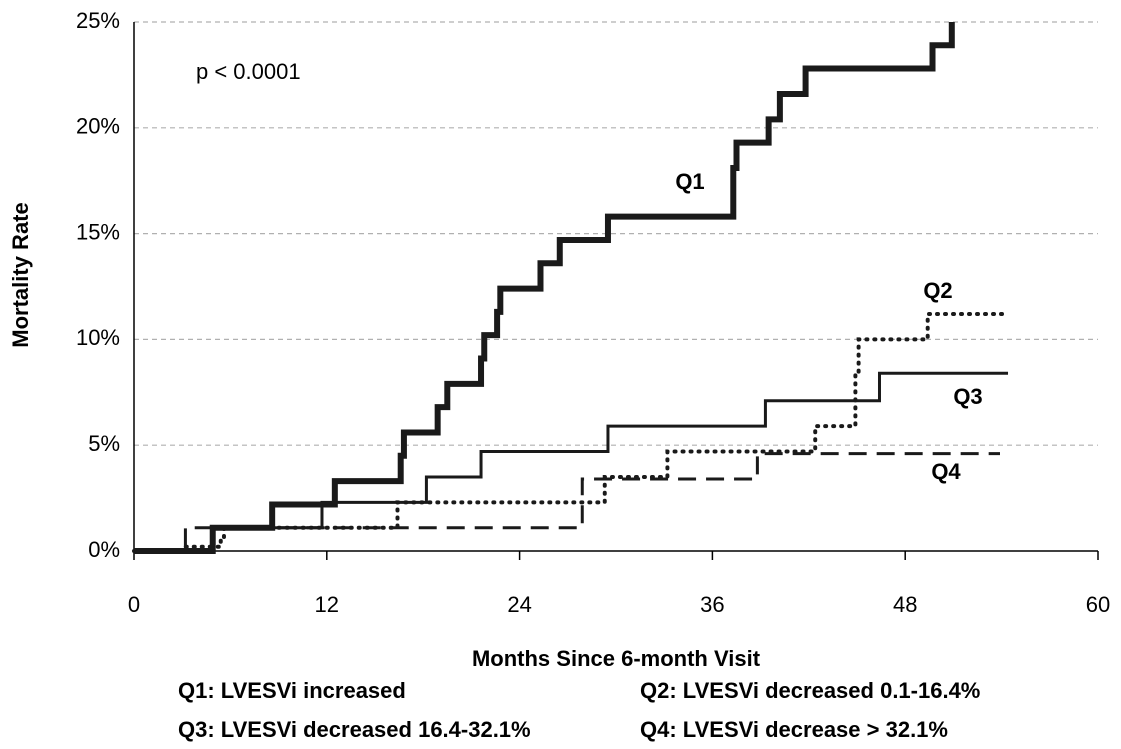 This screenshot has height=749, width=1121. What do you see at coordinates (134, 604) in the screenshot?
I see `x-tick-label: 0` at bounding box center [134, 604].